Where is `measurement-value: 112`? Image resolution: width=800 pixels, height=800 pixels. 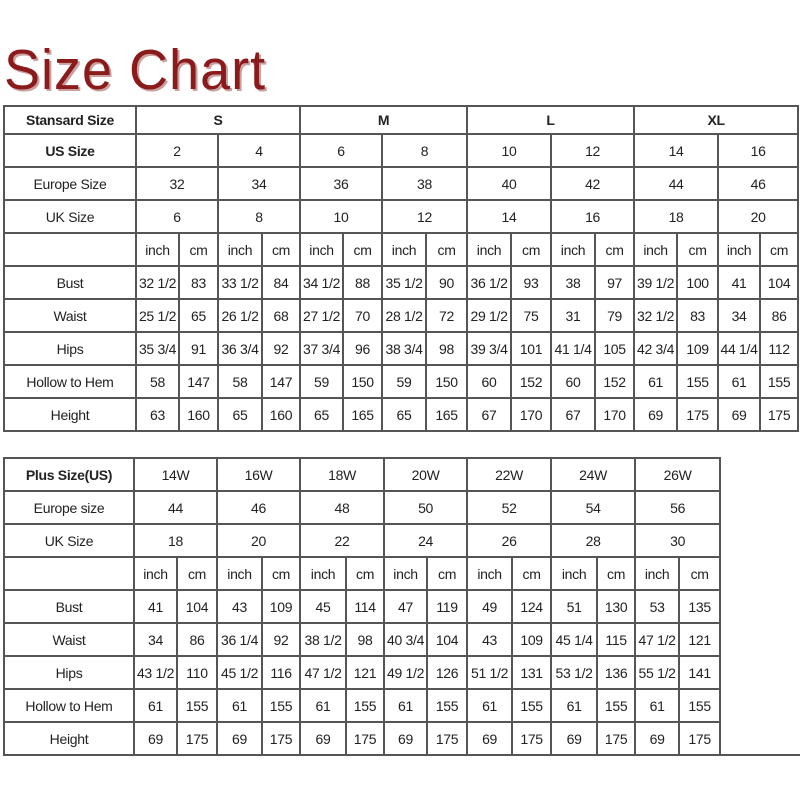 measurement-value: 112 is located at coordinates (779, 348).